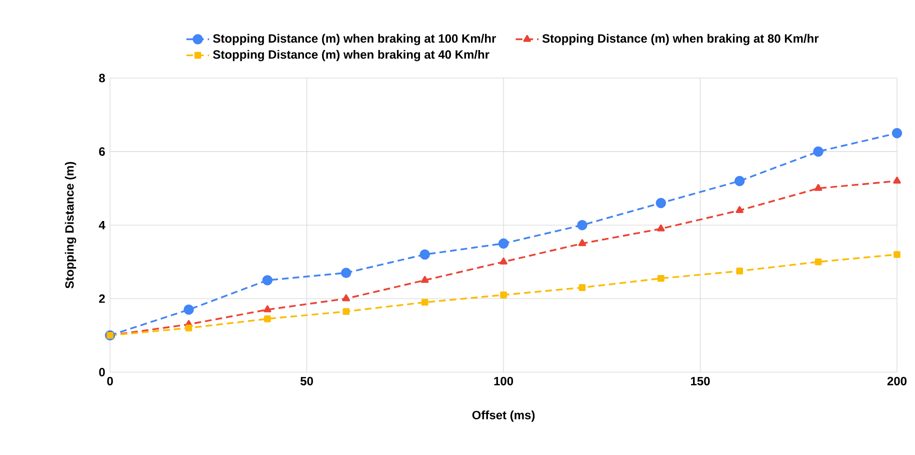 The height and width of the screenshot is (455, 915). Describe the element at coordinates (504, 381) in the screenshot. I see `x-tick-label: 100` at that location.